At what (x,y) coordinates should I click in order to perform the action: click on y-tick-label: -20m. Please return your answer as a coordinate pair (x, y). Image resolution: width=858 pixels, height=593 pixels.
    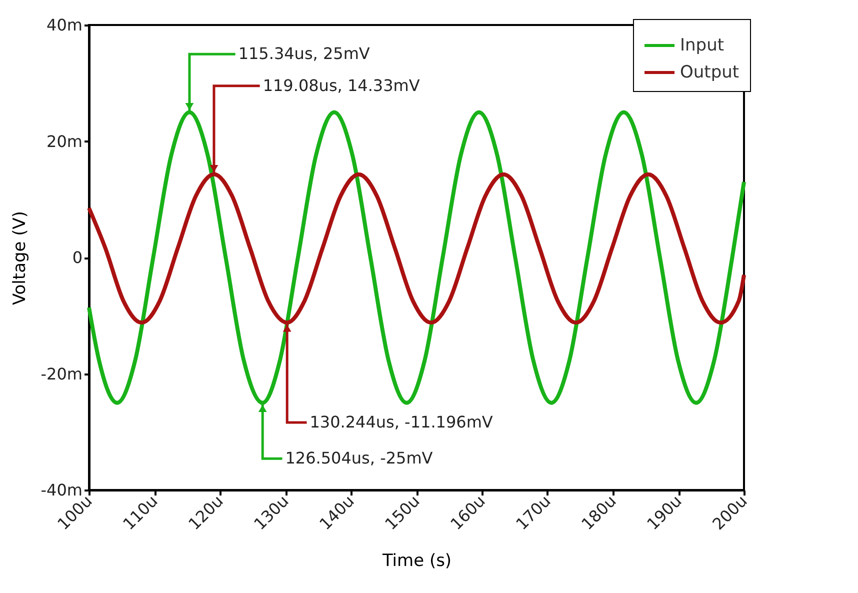
    Looking at the image, I should click on (61, 374).